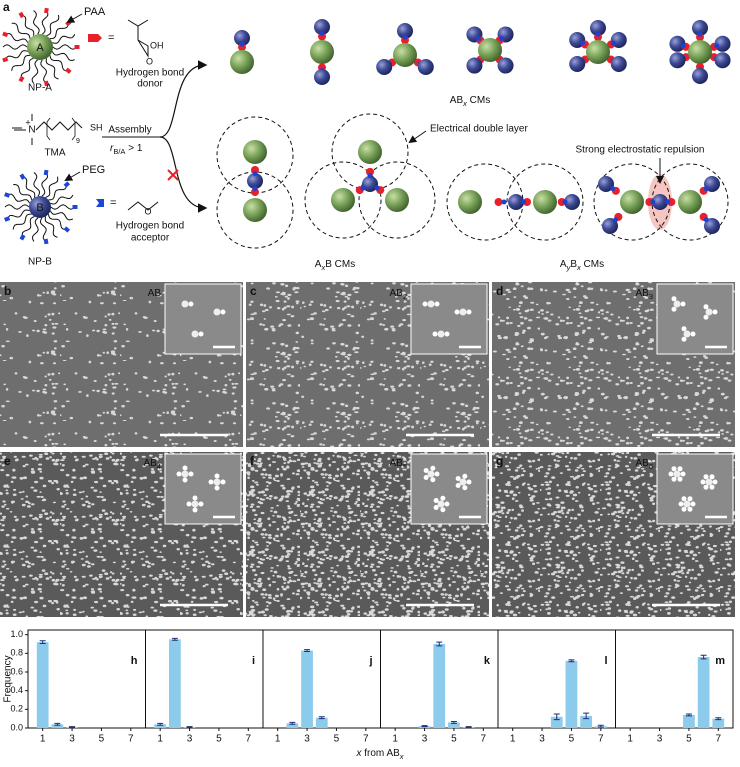  What do you see at coordinates (370, 661) in the screenshot?
I see `panel-letter: j` at bounding box center [370, 661].